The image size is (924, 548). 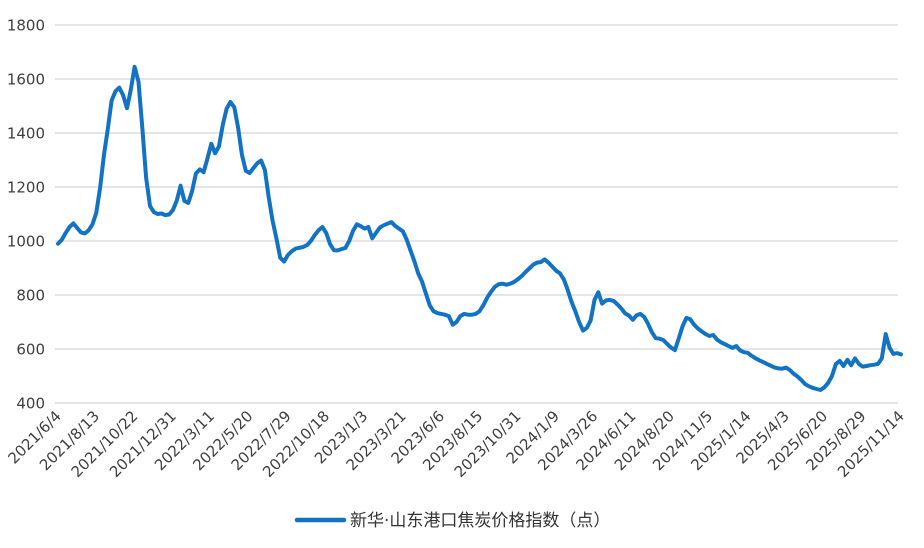 I want to click on y-tick-label-400: 400, so click(x=30, y=404).